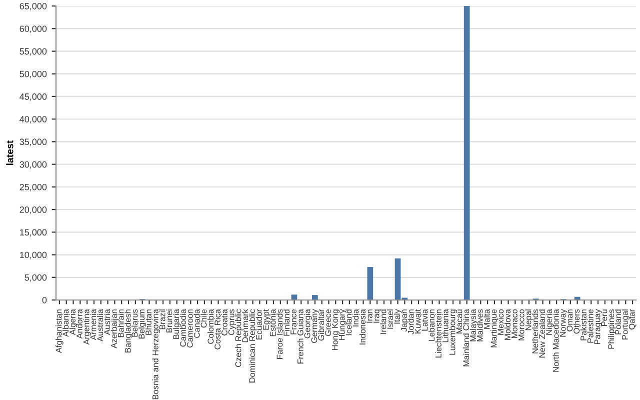  Describe the element at coordinates (383, 322) in the screenshot. I see `x-tick-label: Ireland` at that location.